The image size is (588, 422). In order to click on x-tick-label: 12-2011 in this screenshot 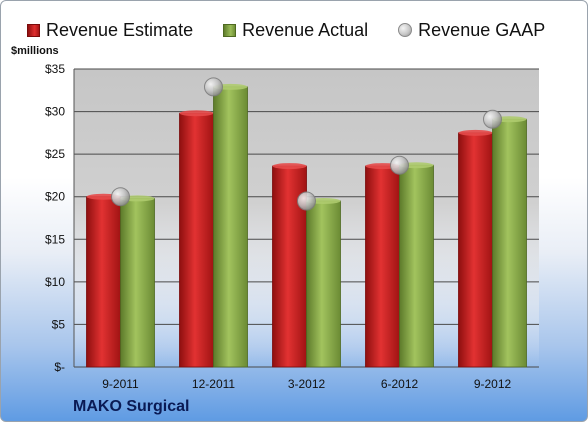, I will do `click(213, 384)`.